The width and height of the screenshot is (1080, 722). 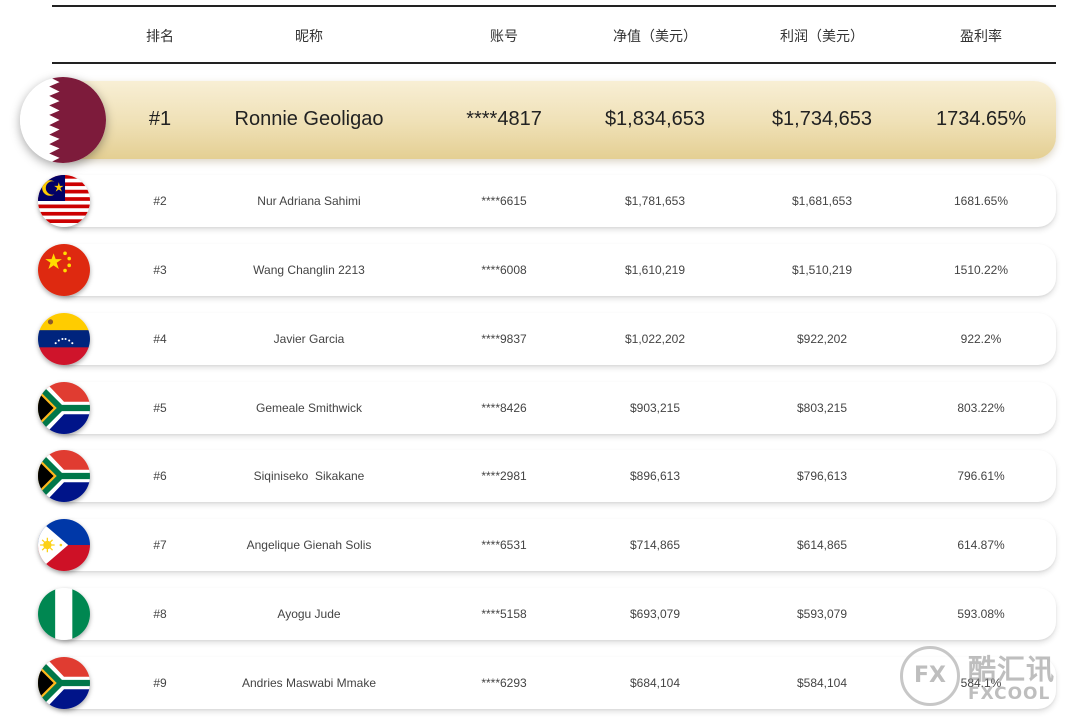 I want to click on profit-rate: 584.1%, so click(x=981, y=683).